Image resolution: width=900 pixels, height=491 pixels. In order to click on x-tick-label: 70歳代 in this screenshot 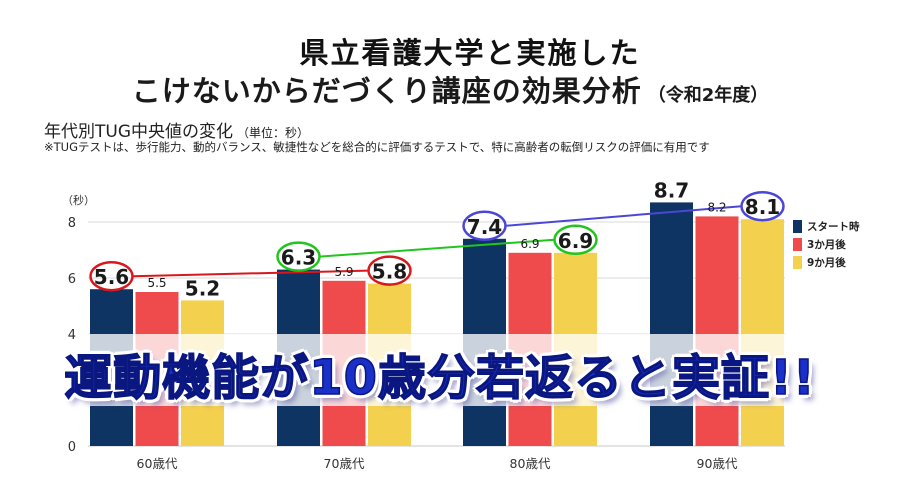, I will do `click(344, 463)`.